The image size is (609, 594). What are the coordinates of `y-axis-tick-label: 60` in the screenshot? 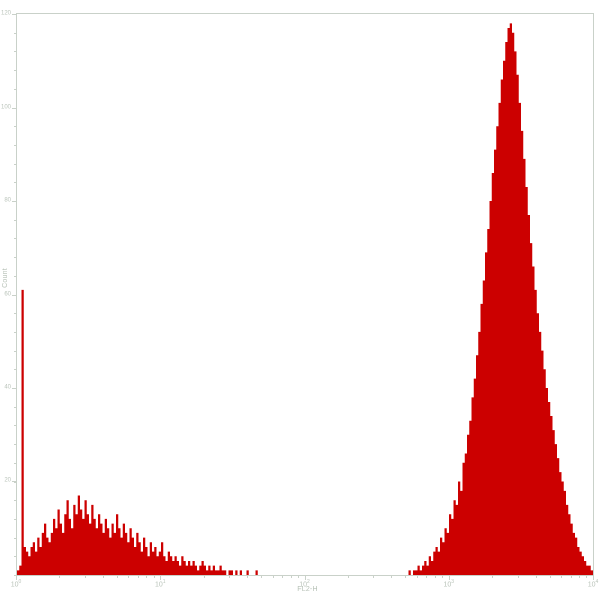 It's located at (7, 294).